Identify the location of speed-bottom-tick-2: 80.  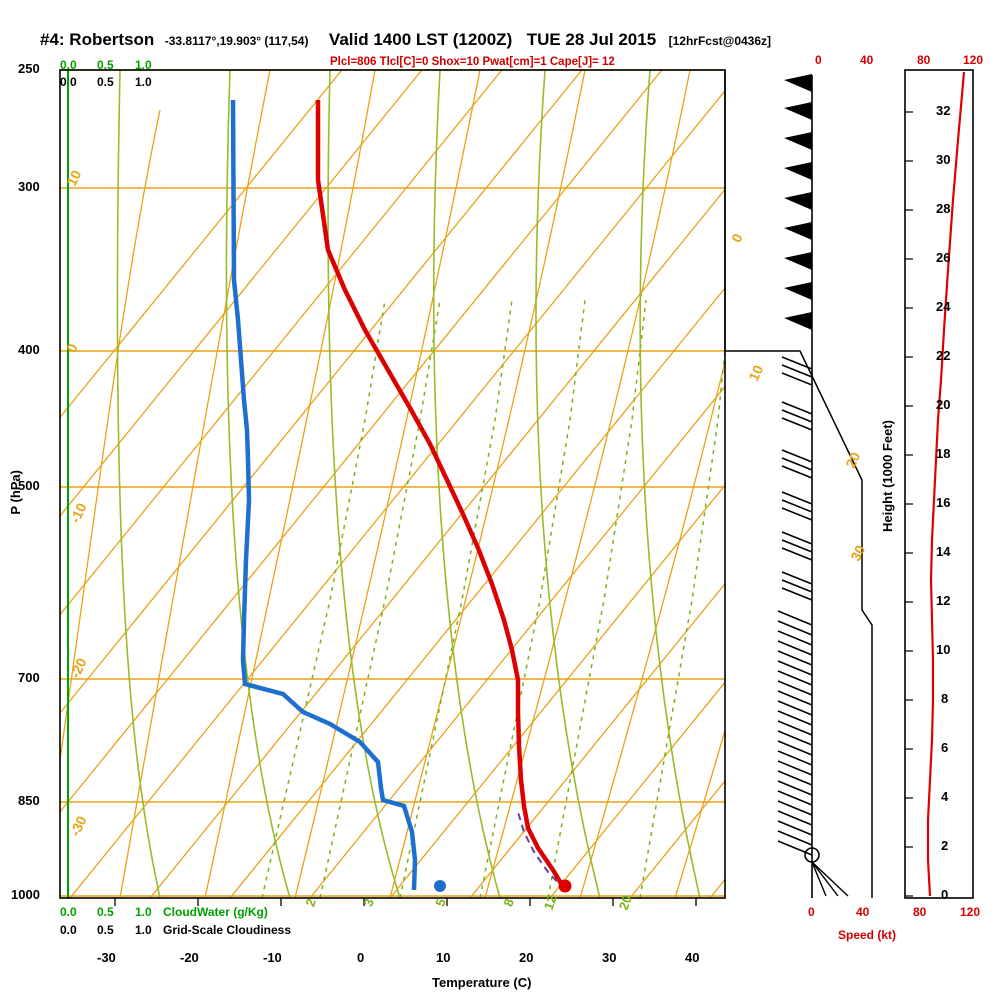
(920, 912).